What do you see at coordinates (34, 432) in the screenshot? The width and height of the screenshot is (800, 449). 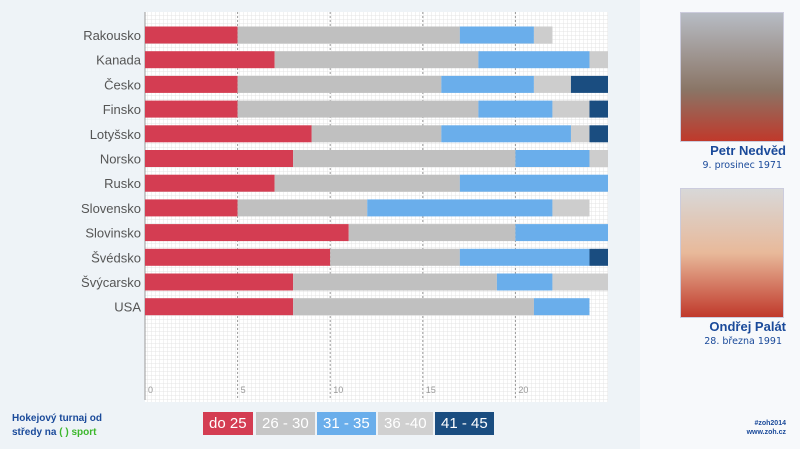 I see `footer-line2: středy na` at bounding box center [34, 432].